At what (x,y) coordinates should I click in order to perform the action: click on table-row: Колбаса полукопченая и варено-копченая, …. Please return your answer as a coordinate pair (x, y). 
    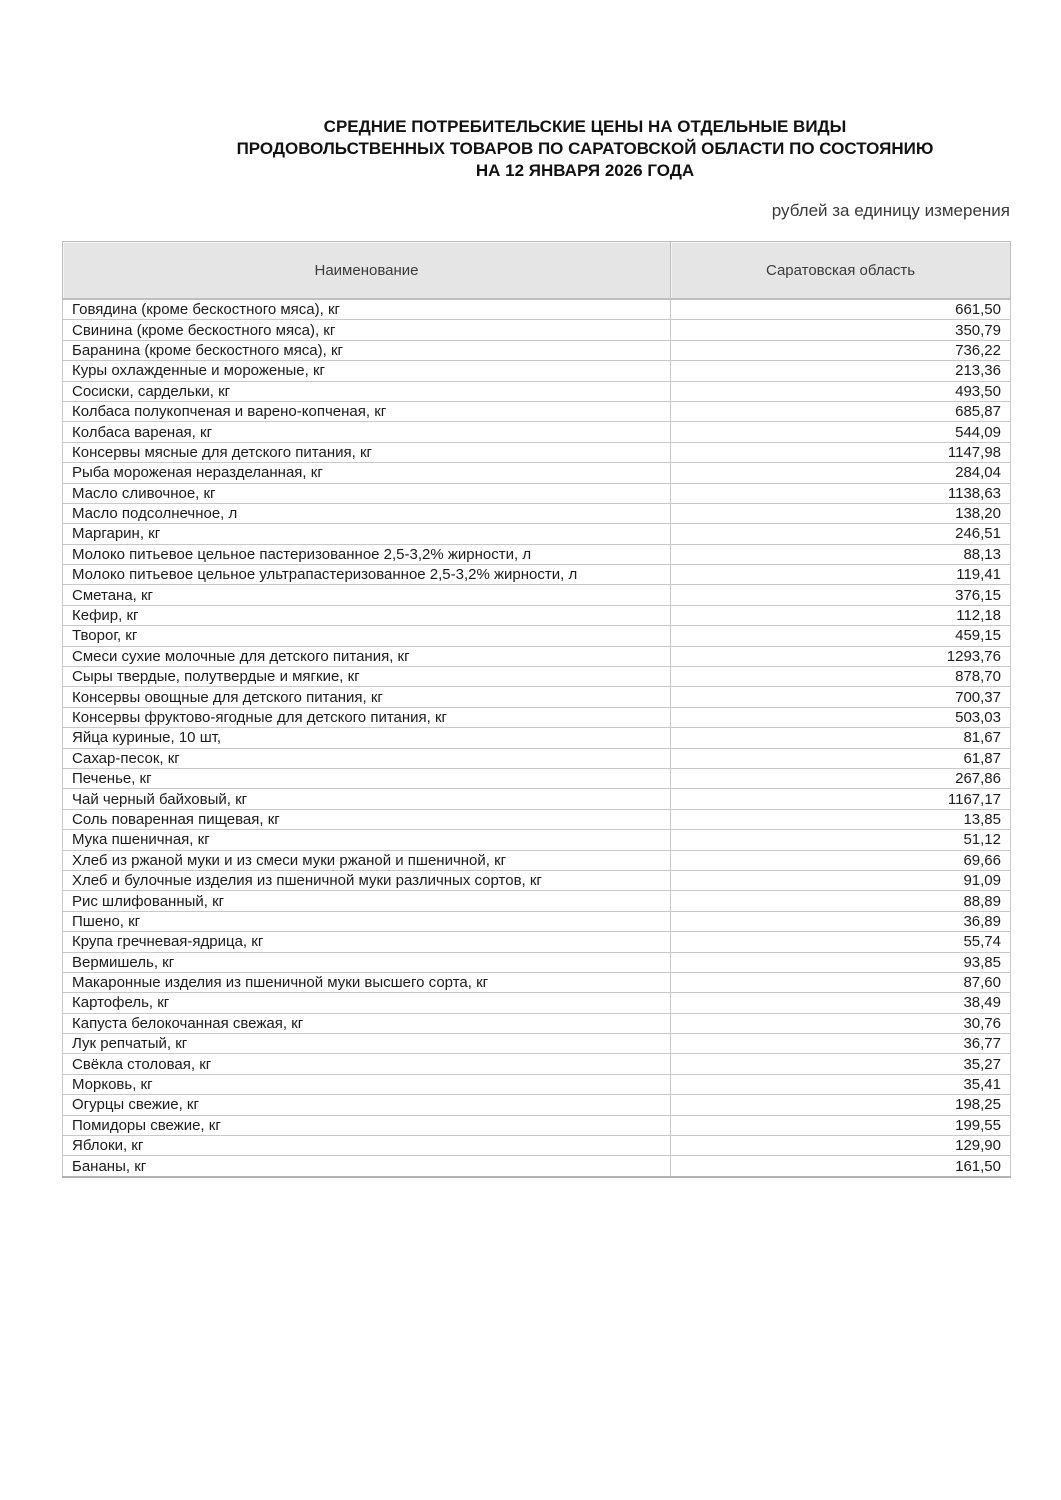
    Looking at the image, I should click on (536, 411).